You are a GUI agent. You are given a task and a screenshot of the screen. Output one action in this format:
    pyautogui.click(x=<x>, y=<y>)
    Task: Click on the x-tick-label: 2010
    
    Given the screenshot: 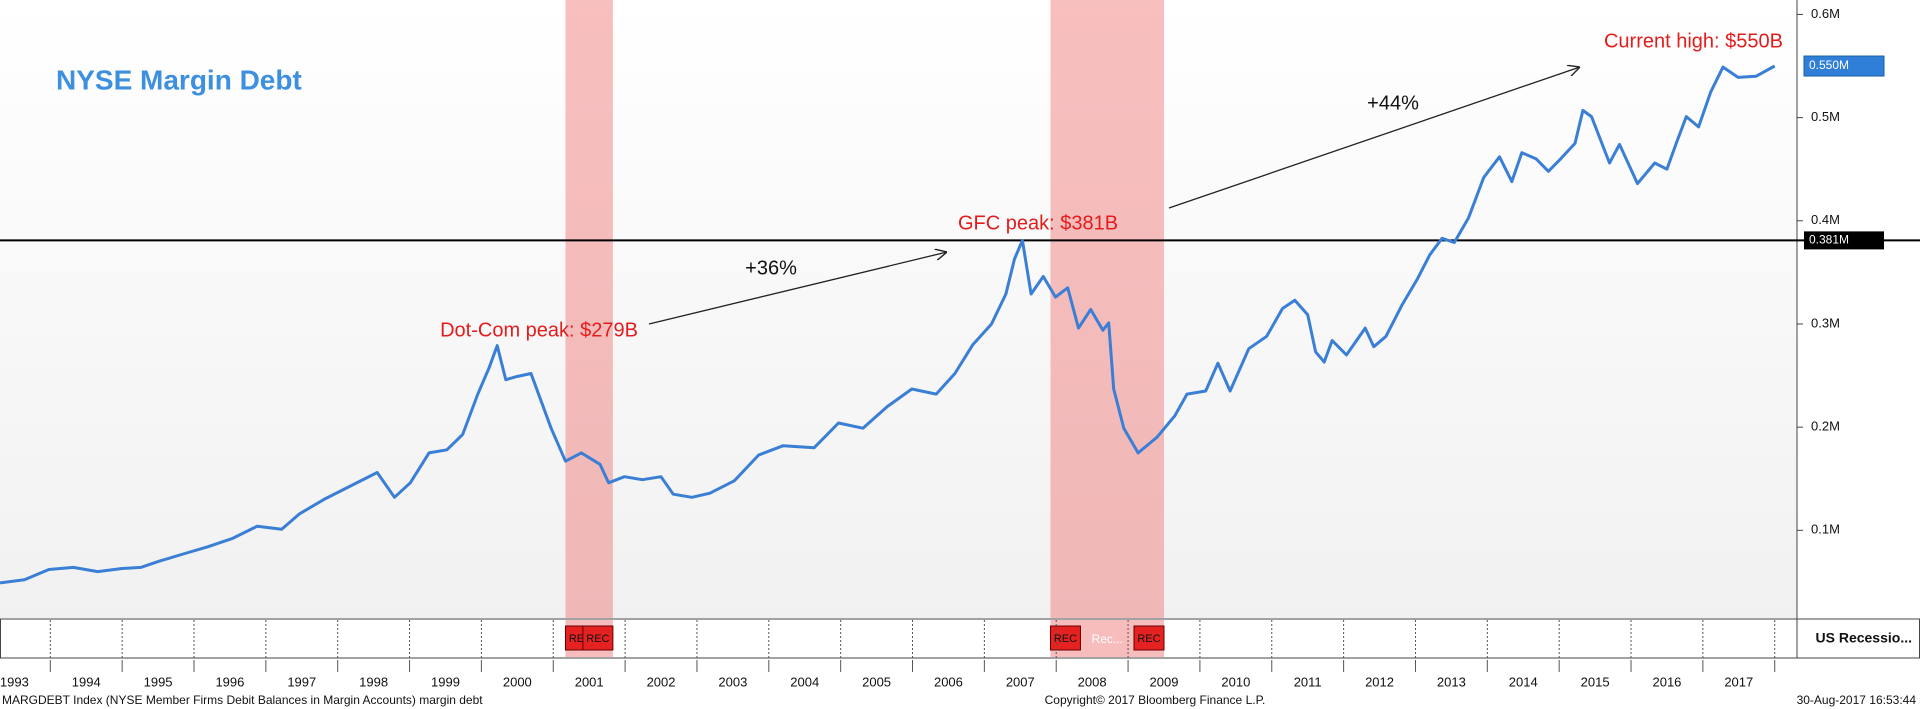 What is the action you would take?
    pyautogui.click(x=1235, y=681)
    